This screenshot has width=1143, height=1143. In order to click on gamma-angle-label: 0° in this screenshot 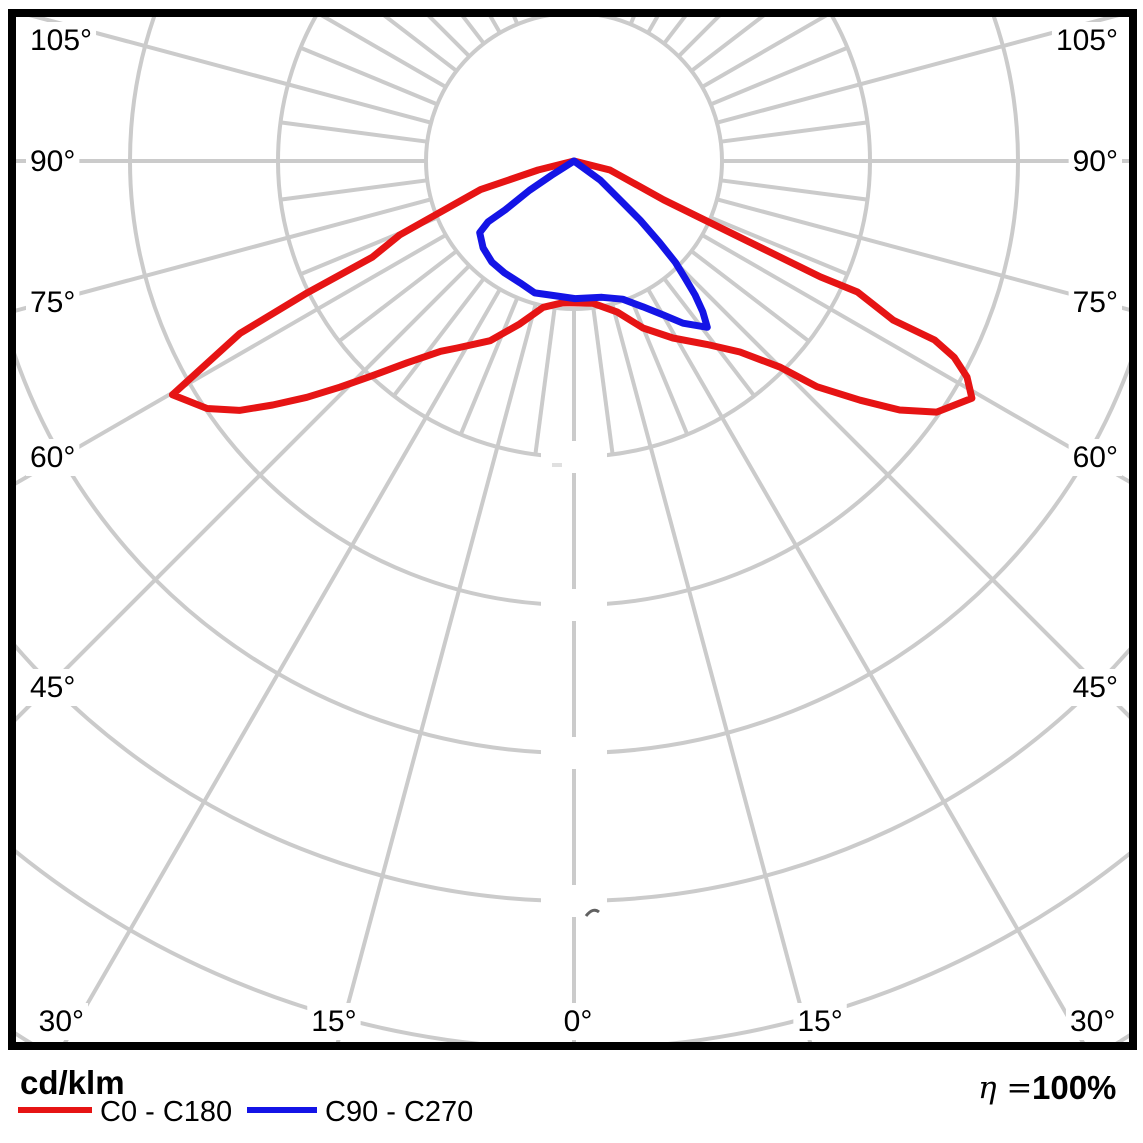, I will do `click(578, 1021)`.